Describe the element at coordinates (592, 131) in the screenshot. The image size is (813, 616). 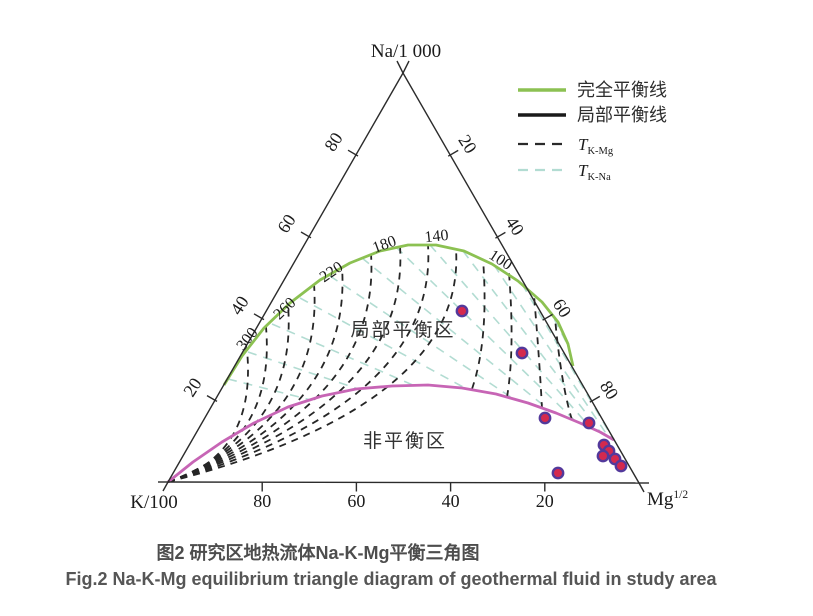
I see `legend: 完全平衡线 局部平衡线 TK-Mg TK-Na` at that location.